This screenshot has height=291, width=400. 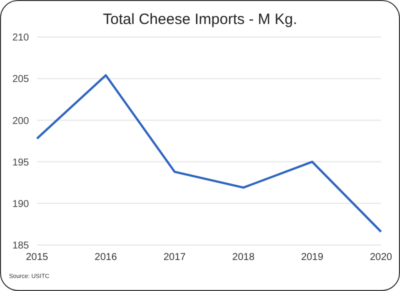 I want to click on x-tick-label: 2016, so click(x=106, y=258).